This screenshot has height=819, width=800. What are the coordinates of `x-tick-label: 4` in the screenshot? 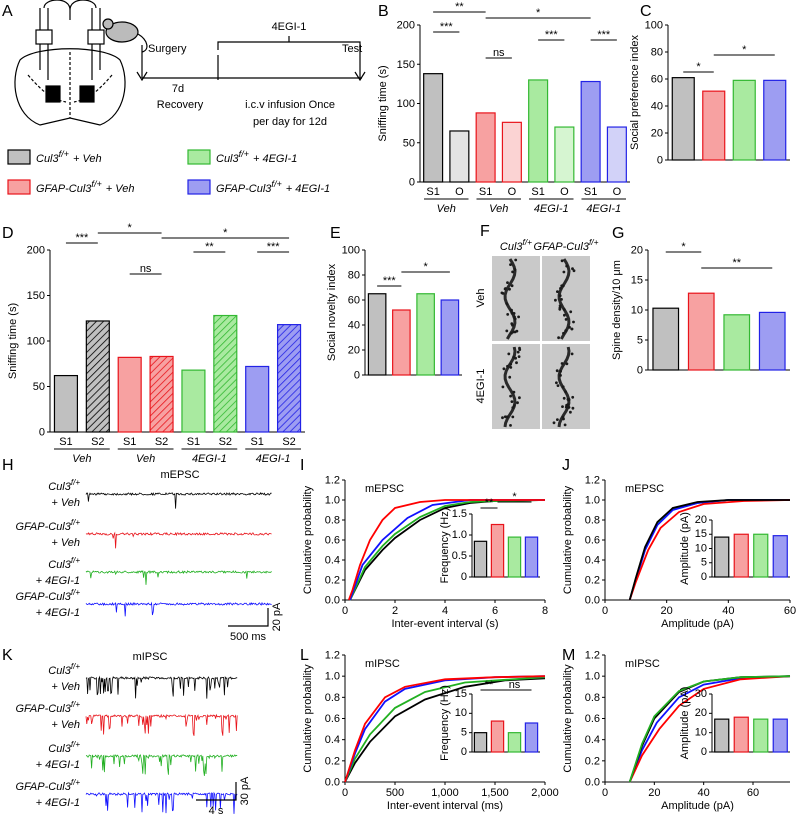 It's located at (445, 611).